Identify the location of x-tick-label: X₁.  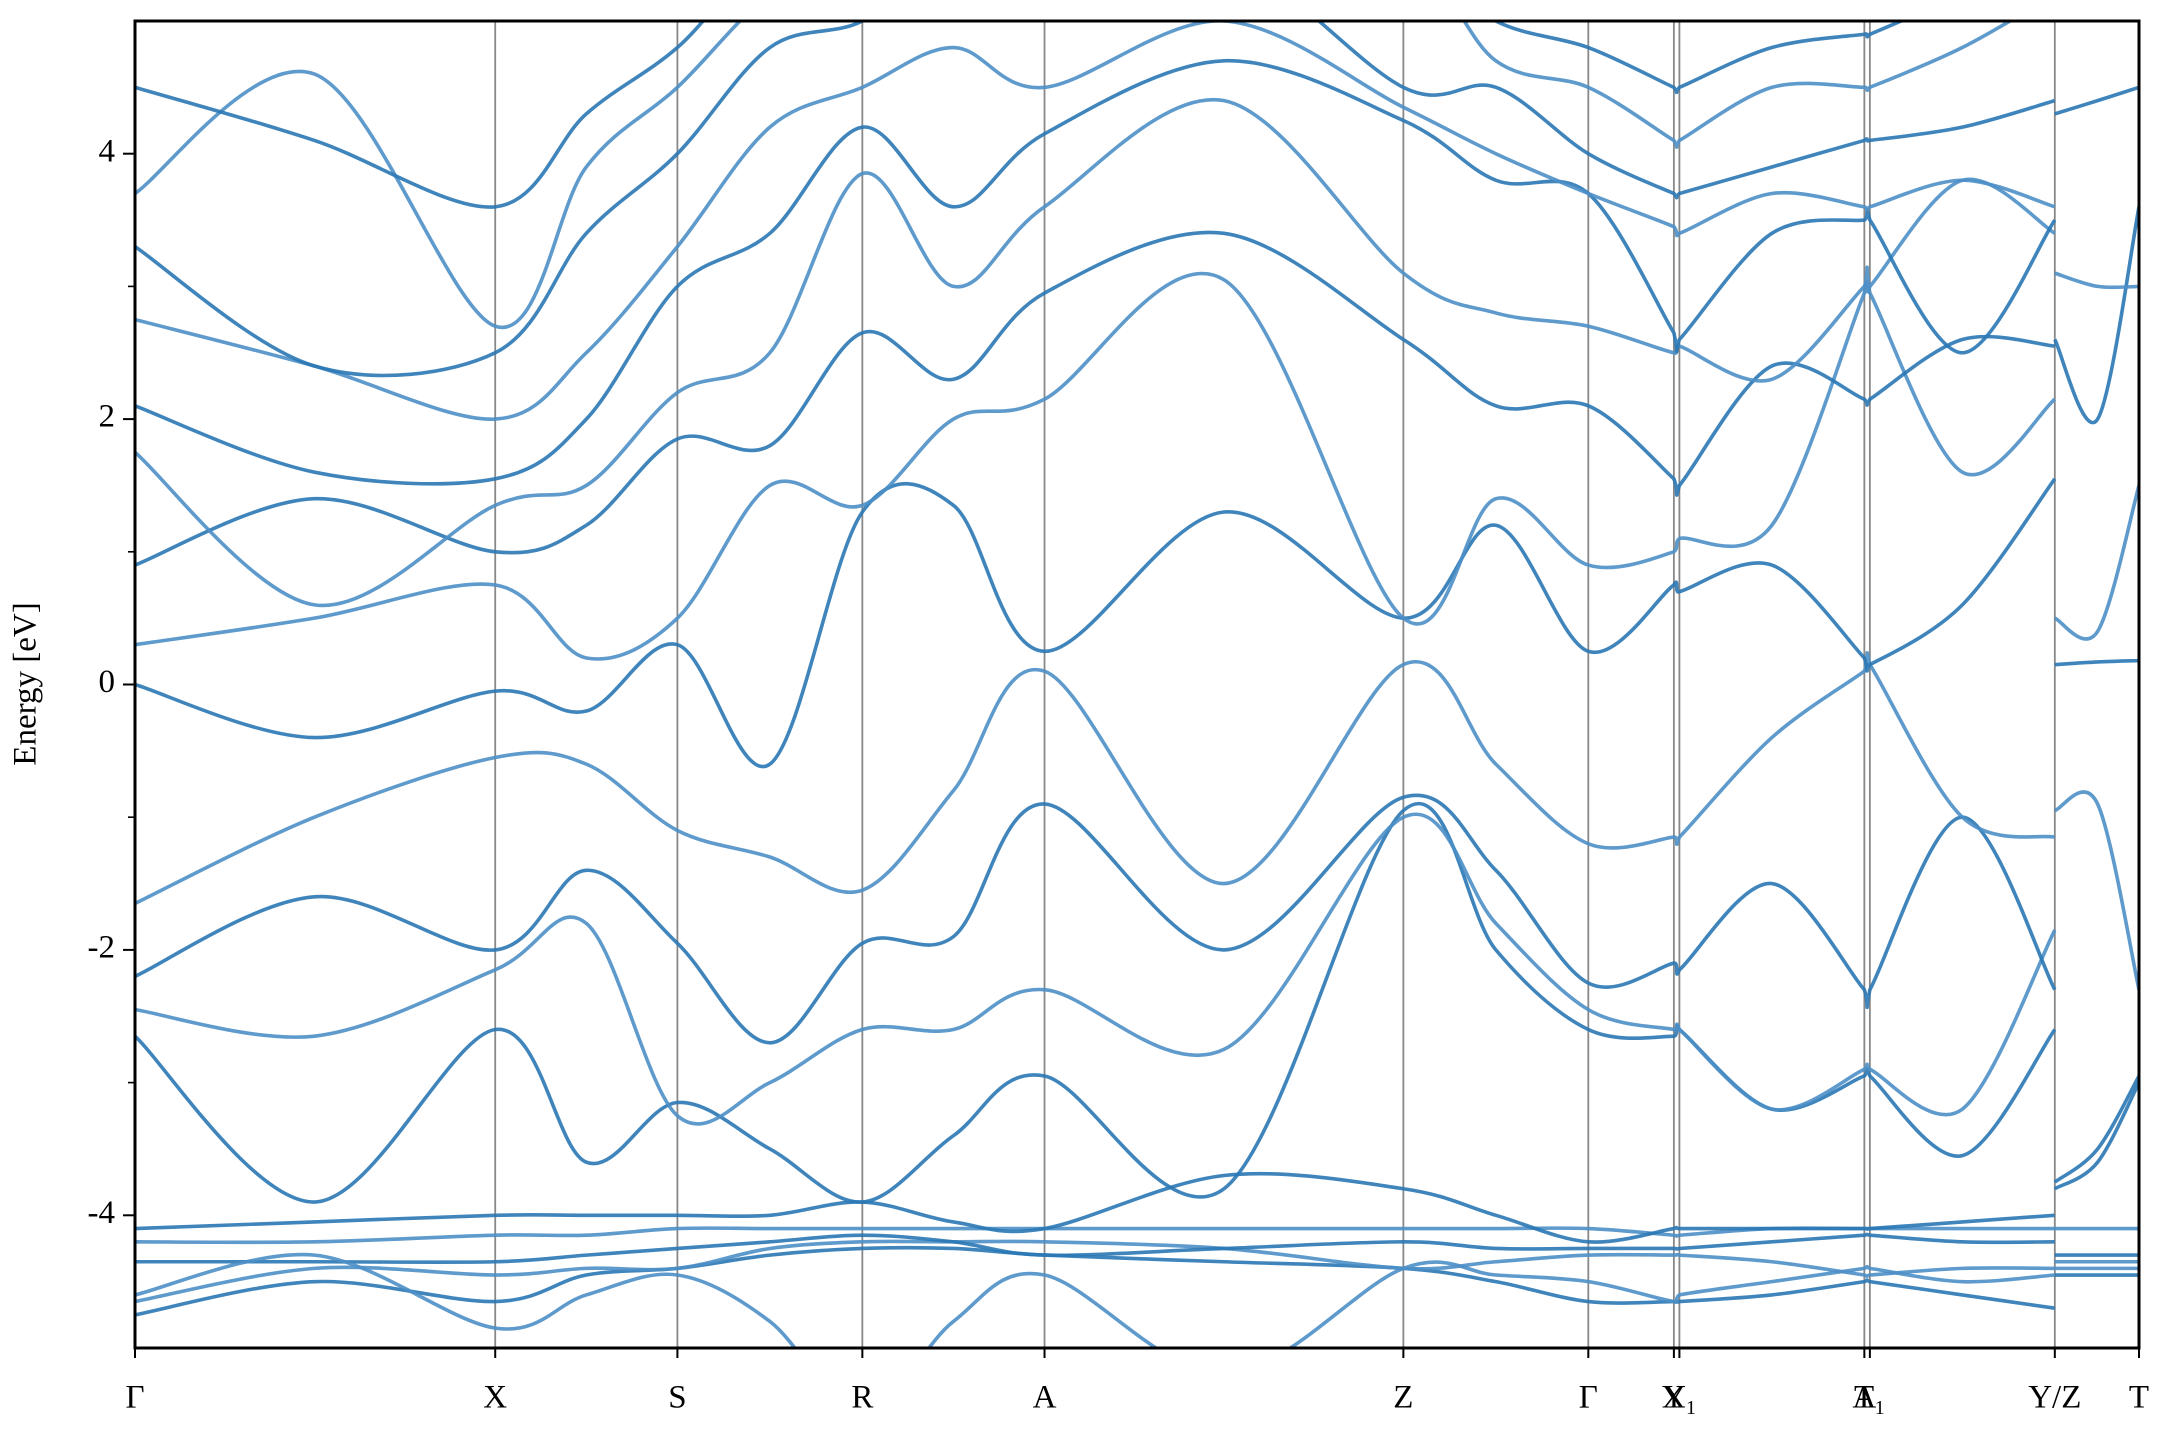
(1679, 1398).